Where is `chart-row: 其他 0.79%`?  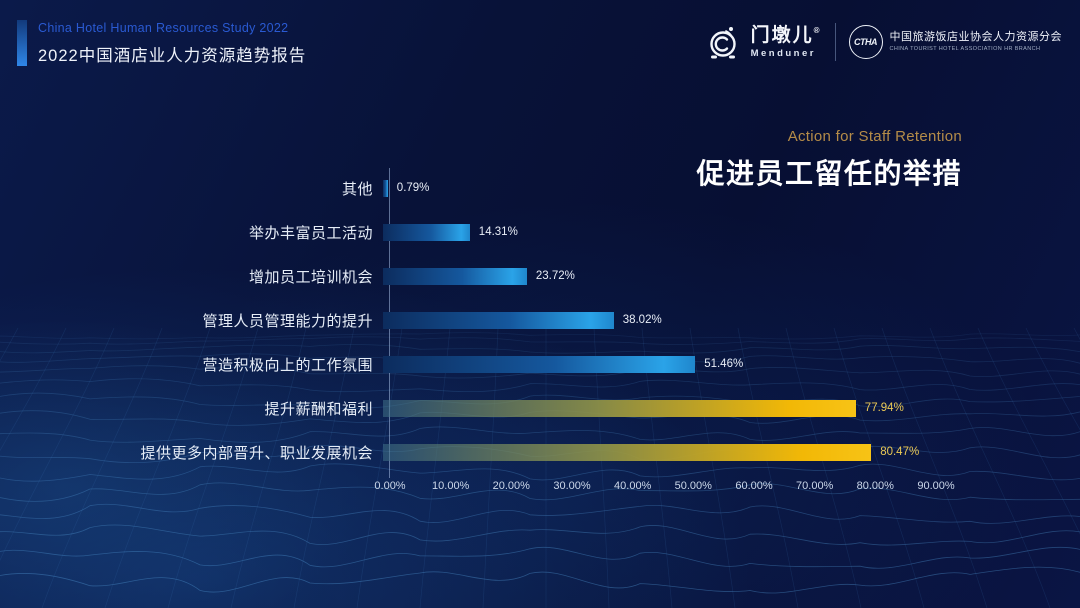 chart-row: 其他 0.79% is located at coordinates (510, 188).